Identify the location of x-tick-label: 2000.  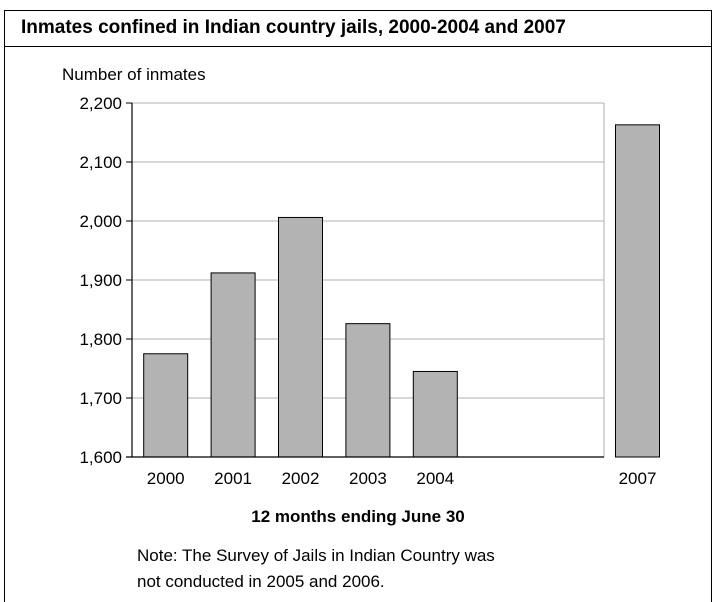
(166, 478).